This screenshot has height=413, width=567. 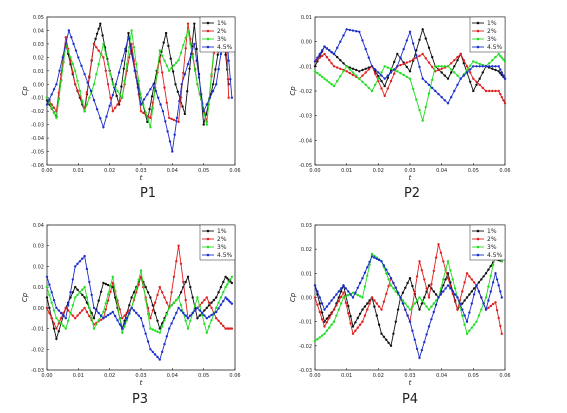 What do you see at coordinates (37, 166) in the screenshot?
I see `y-tick-label: -0.06` at bounding box center [37, 166].